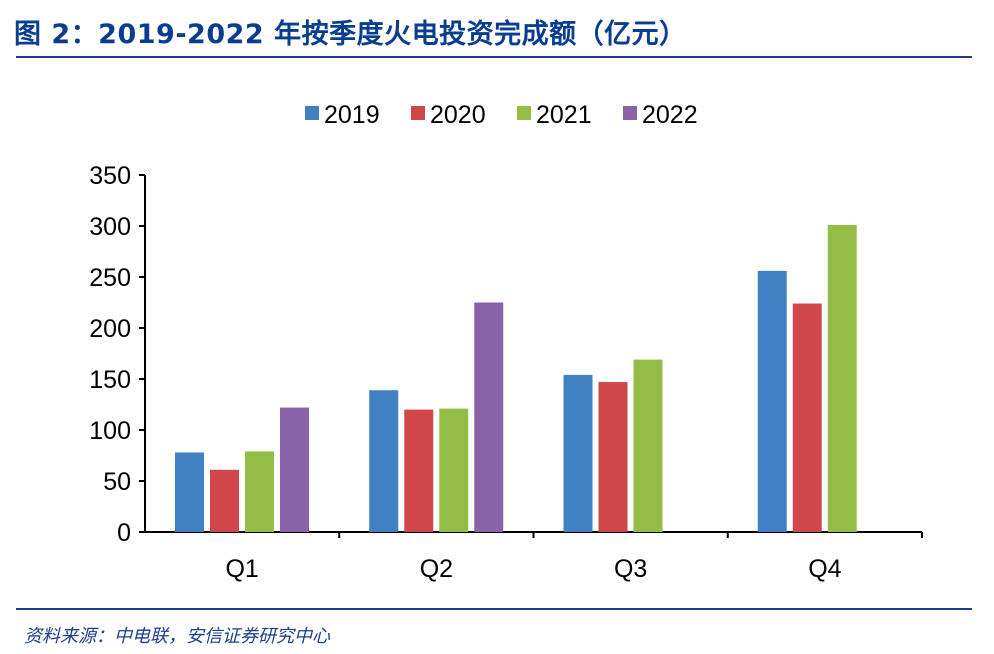 Image resolution: width=994 pixels, height=654 pixels. I want to click on bar-2022-Q2, so click(489, 417).